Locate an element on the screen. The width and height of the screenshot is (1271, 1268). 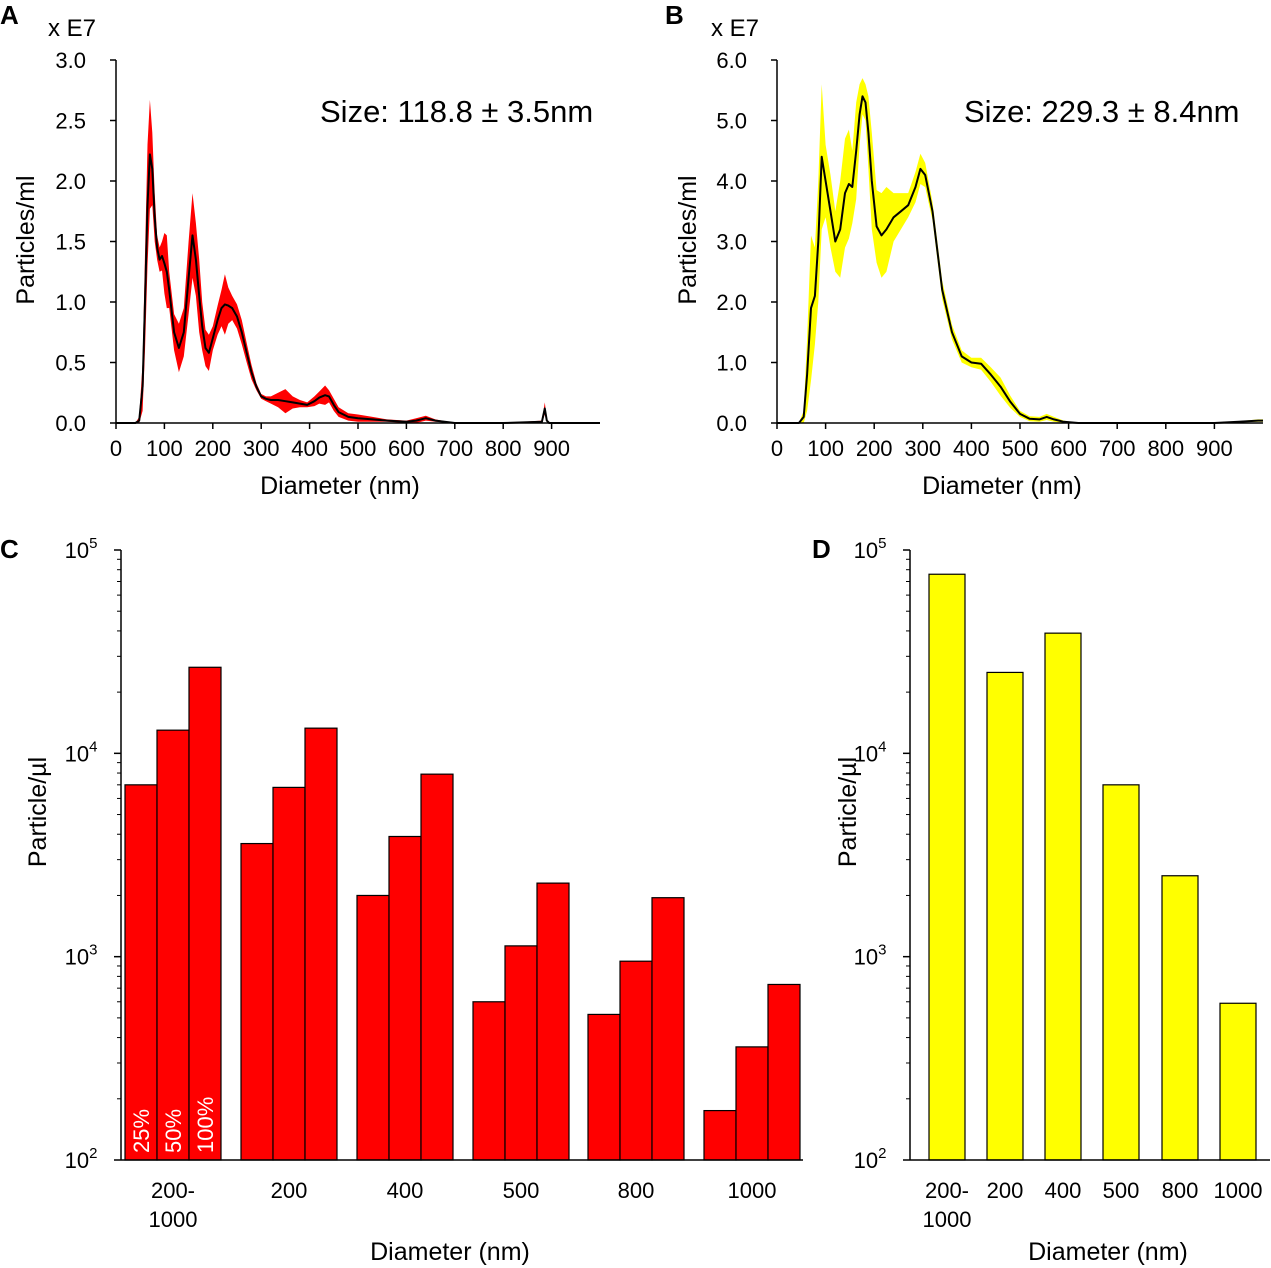
y-tick-label: 1.5 is located at coordinates (70, 242).